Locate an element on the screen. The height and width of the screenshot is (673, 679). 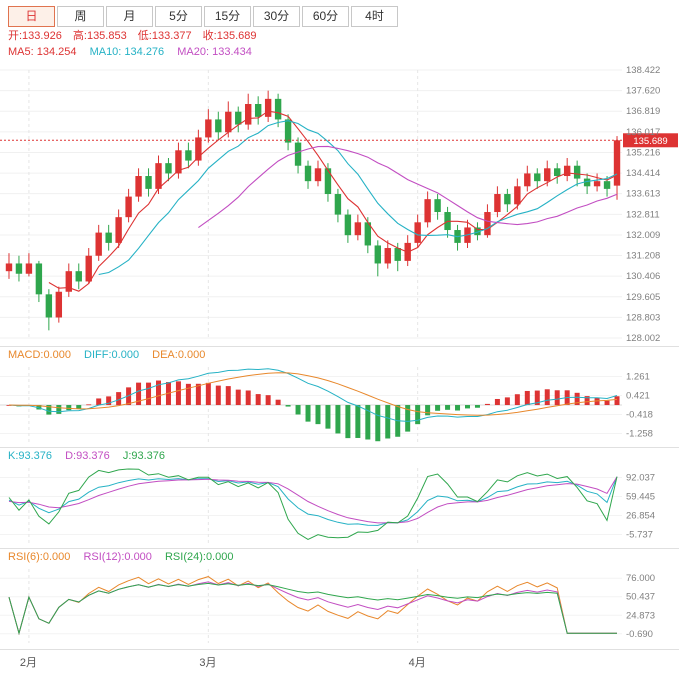
ma20-value: MA20: 133.434 is located at coordinates (214, 52).